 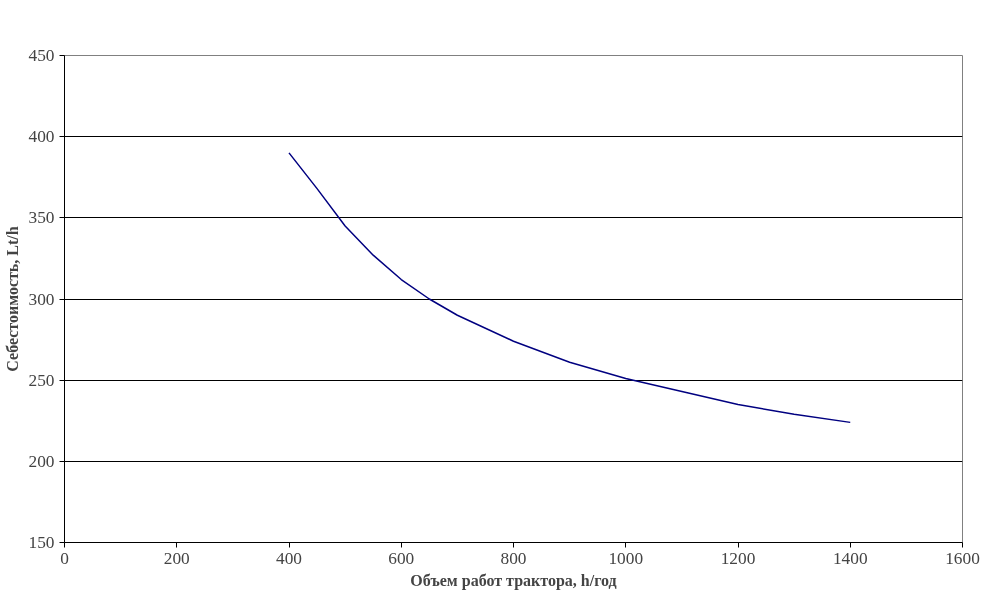 I want to click on y-tick-label: 150, so click(x=41, y=542).